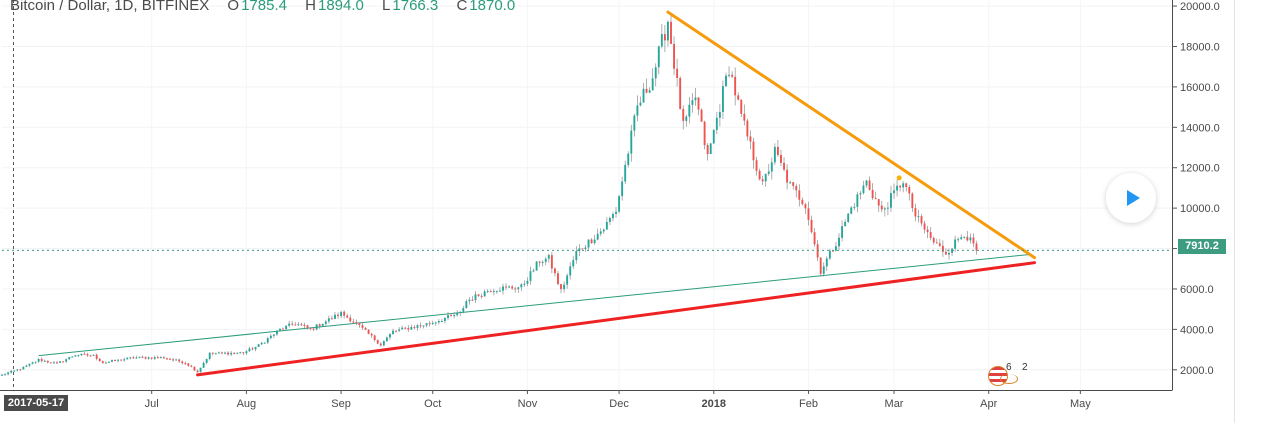 The image size is (1262, 428). I want to click on ohlc-close-label: C, so click(462, 7).